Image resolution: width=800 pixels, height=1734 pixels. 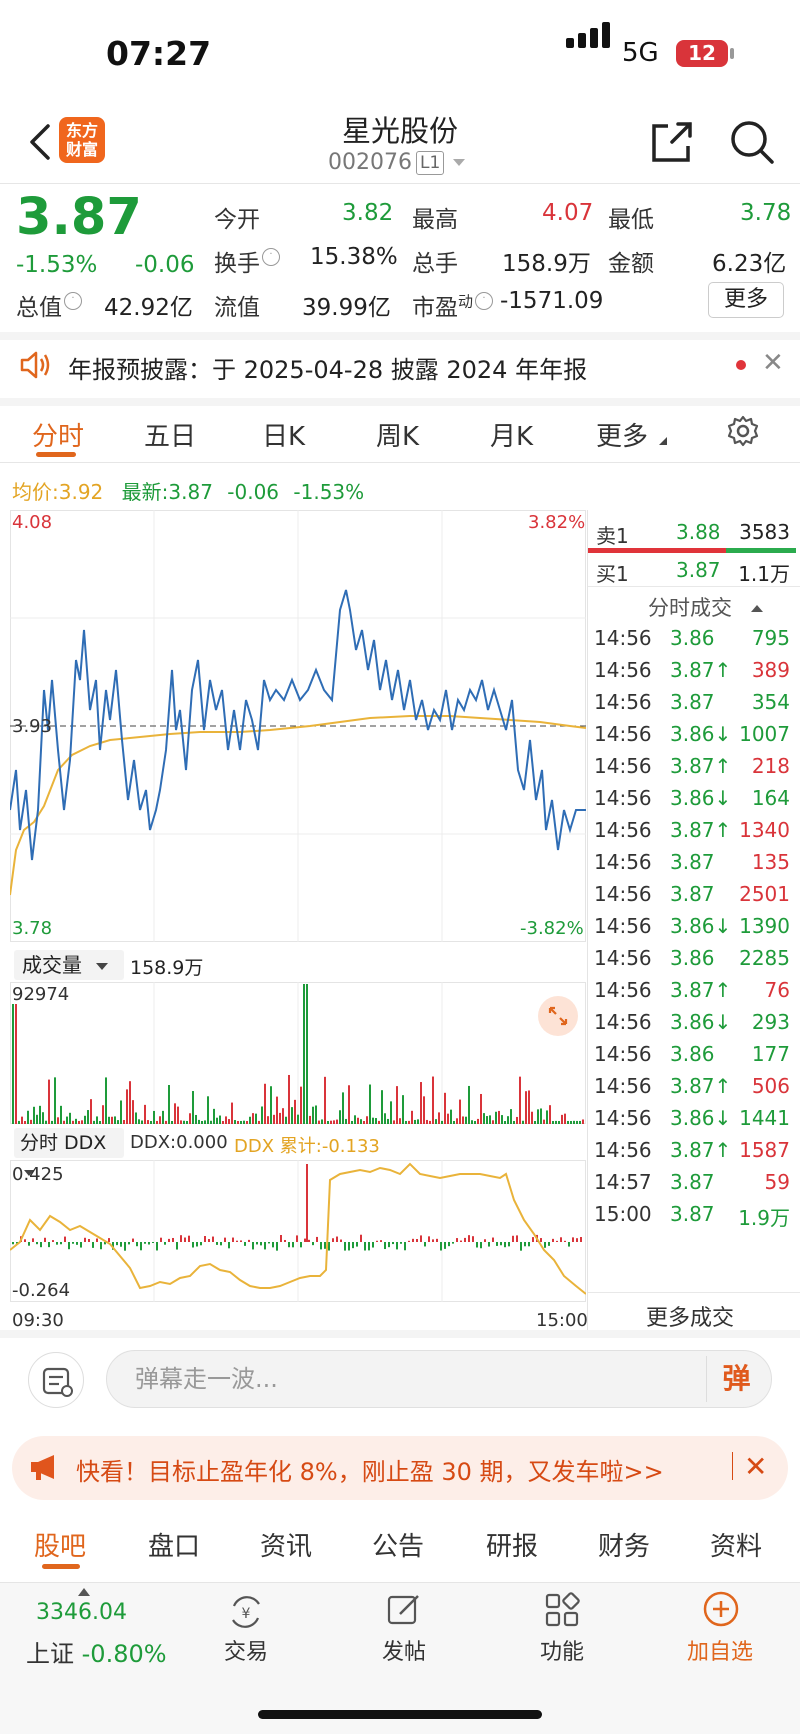 What do you see at coordinates (170, 437) in the screenshot?
I see `tab-5day: 五日` at bounding box center [170, 437].